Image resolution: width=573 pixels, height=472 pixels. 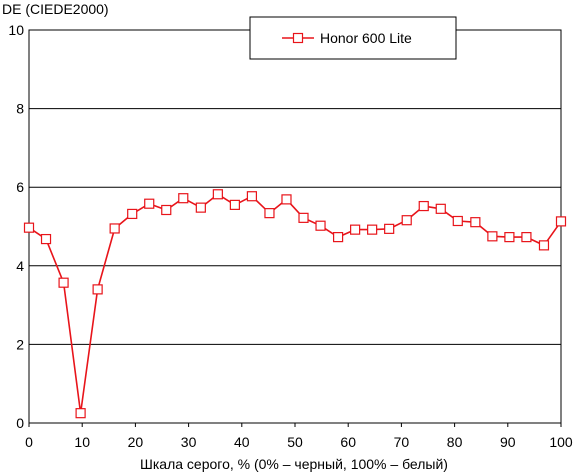 I want to click on x-tick-label: 40, so click(x=242, y=442).